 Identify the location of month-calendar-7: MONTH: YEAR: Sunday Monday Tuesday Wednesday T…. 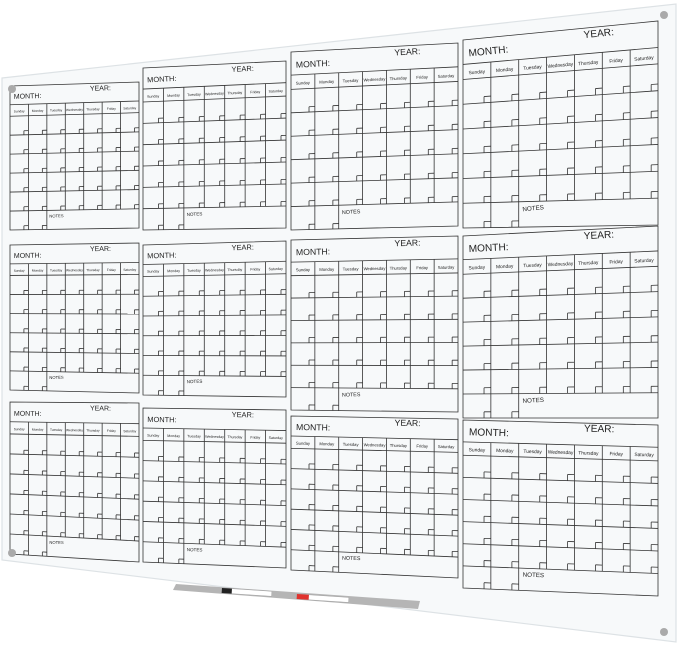
(374, 324).